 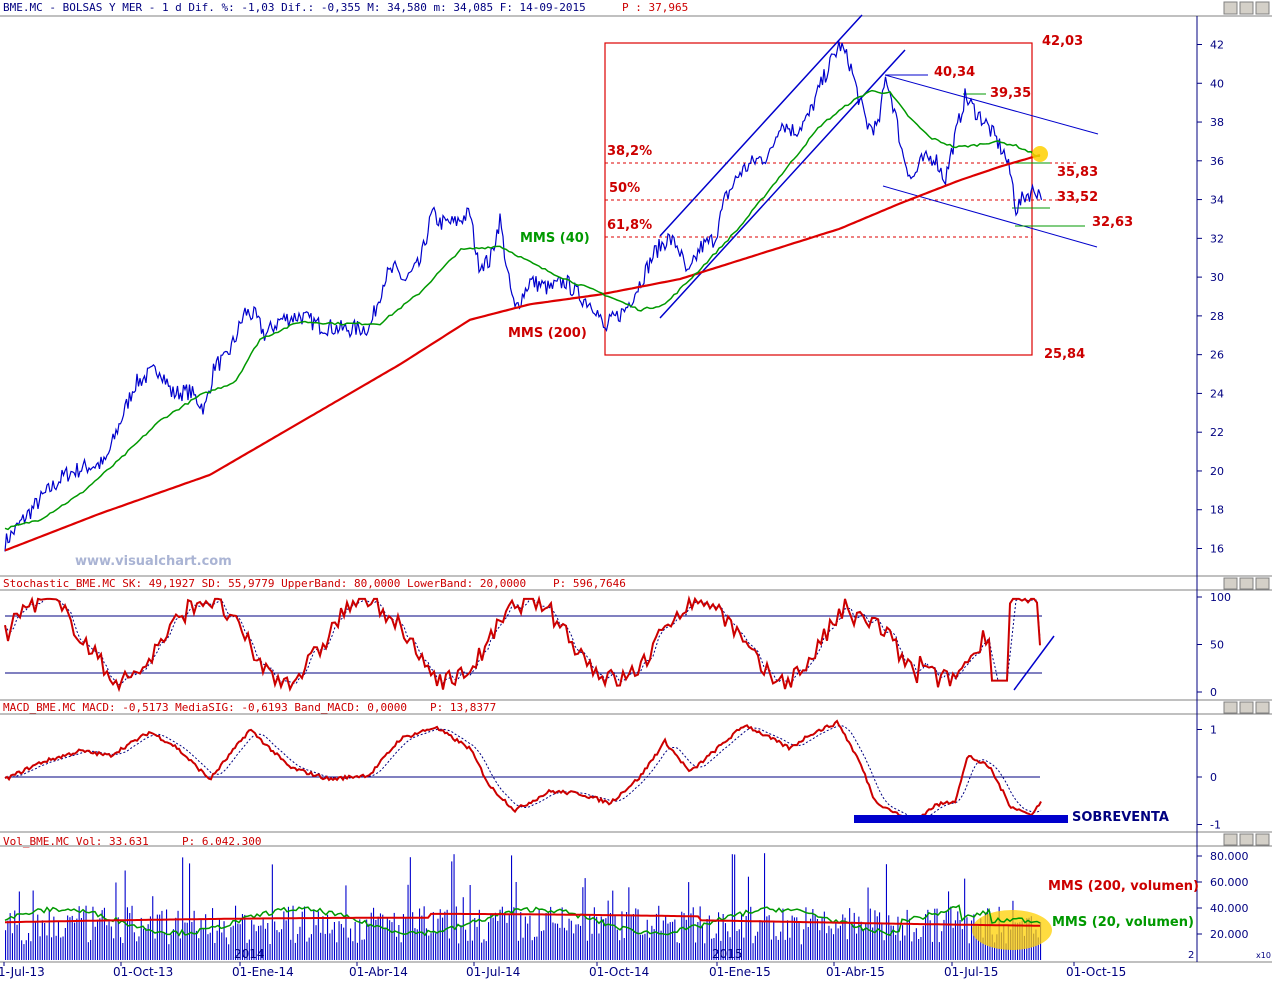 What do you see at coordinates (1064, 354) in the screenshot?
I see `level-2584-label: 25,84` at bounding box center [1064, 354].